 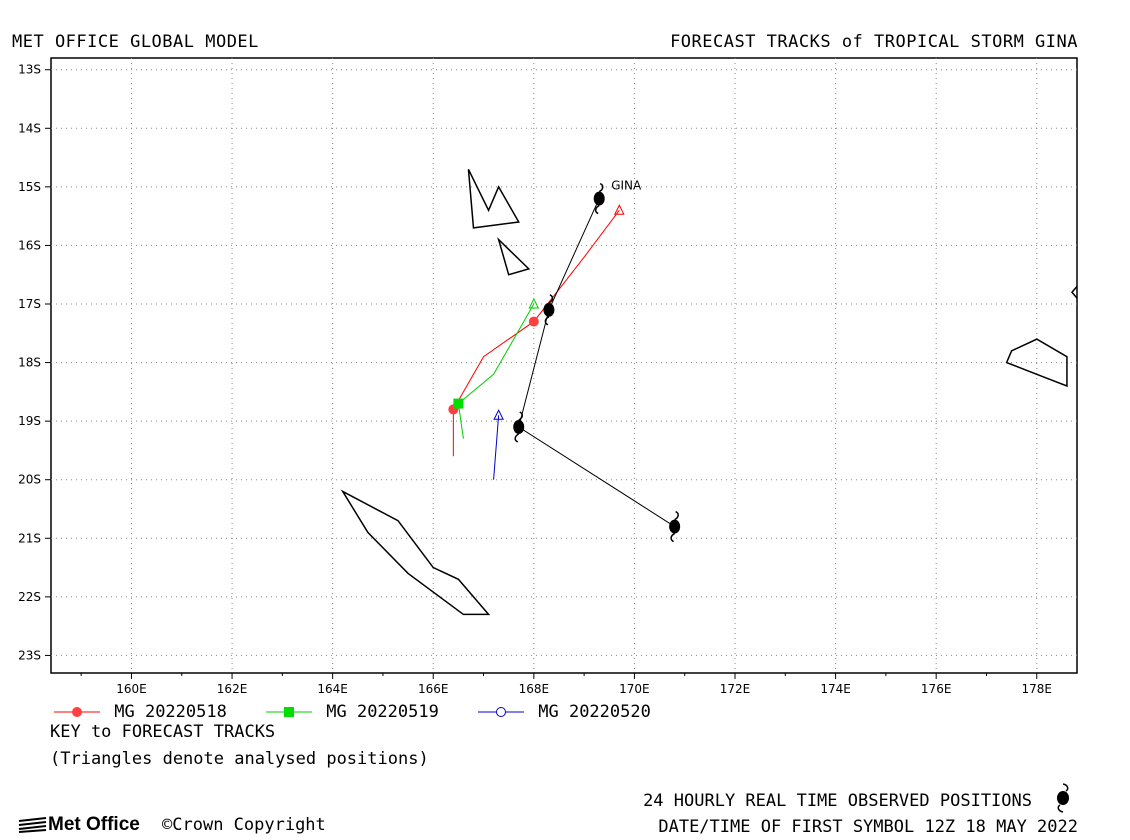 What do you see at coordinates (533, 321) in the screenshot?
I see `forecast-marker-circle` at bounding box center [533, 321].